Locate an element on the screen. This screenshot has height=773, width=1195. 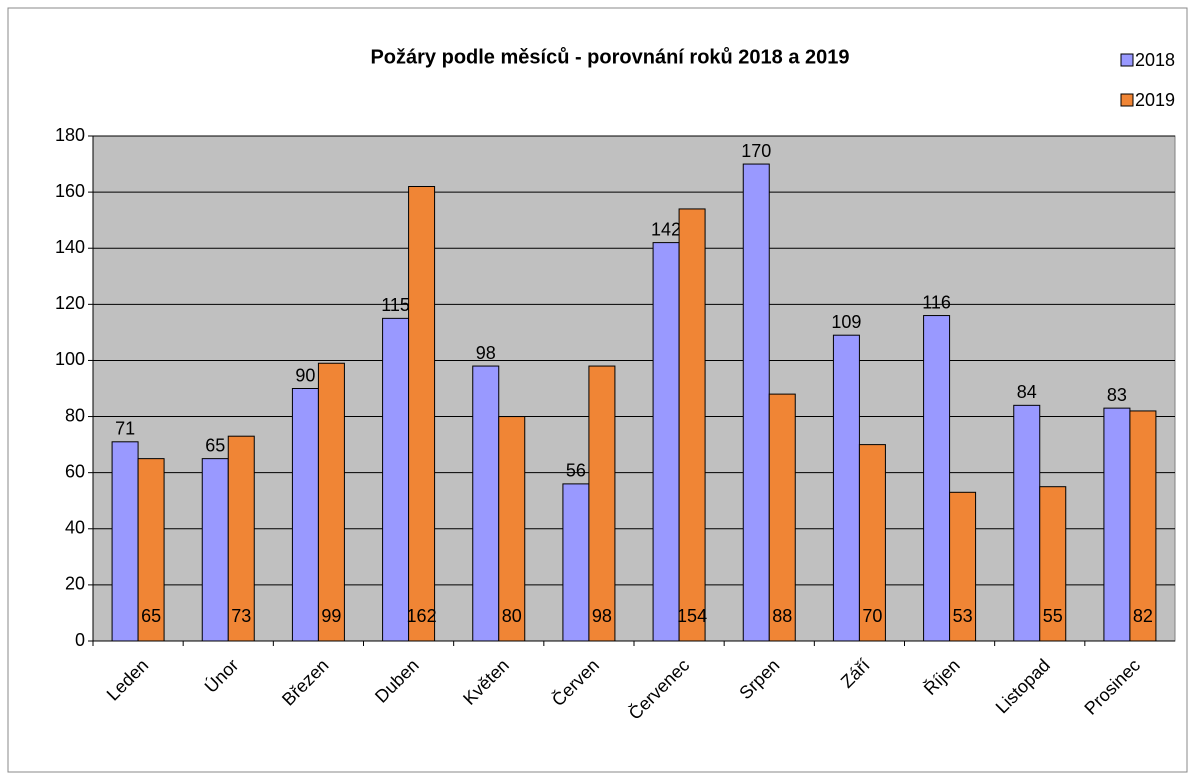
y-tick-label: 60 is located at coordinates (75, 471).